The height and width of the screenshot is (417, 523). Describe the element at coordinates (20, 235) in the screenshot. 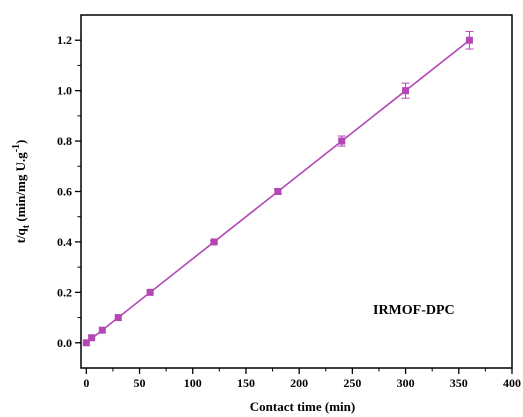

I see `y-axis-title-base: t/q` at that location.